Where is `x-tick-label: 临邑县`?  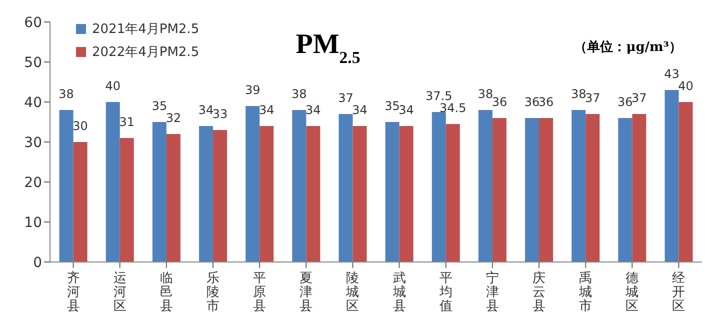
x-tick-label: 临邑县 is located at coordinates (166, 292).